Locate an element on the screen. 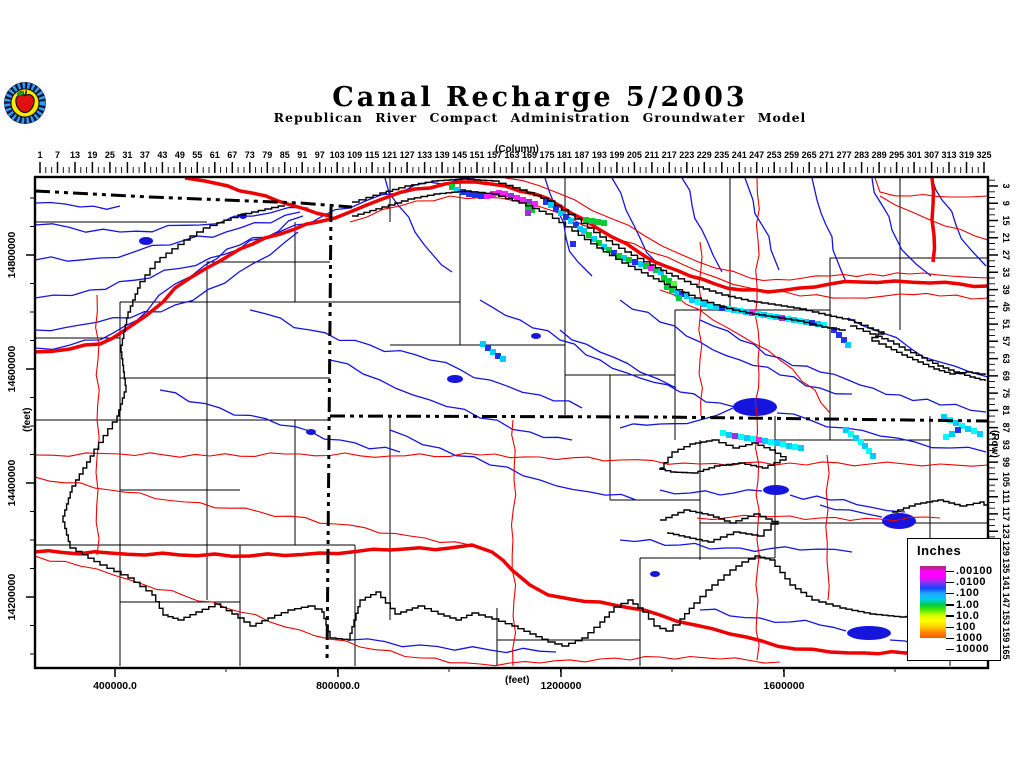 This screenshot has height=768, width=1024. column-tick-label: 307 is located at coordinates (931, 155).